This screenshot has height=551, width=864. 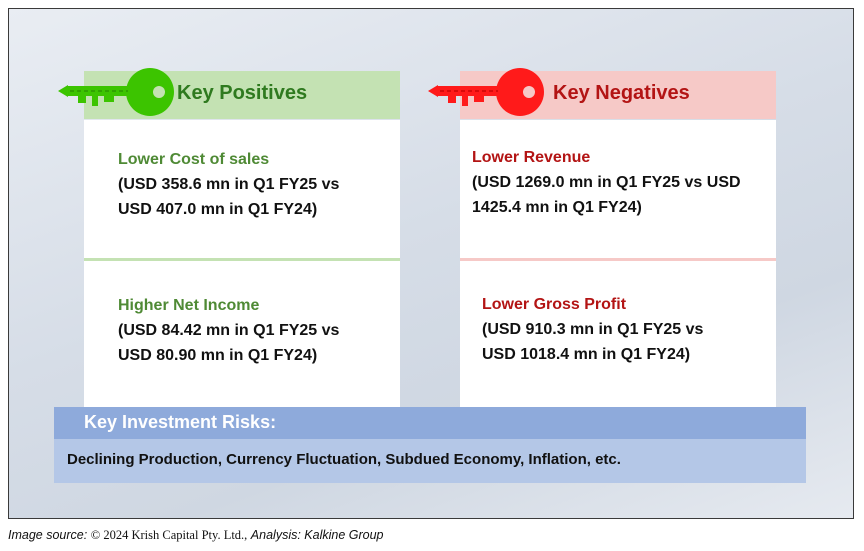 What do you see at coordinates (48, 535) in the screenshot?
I see `source-label: Image source:` at bounding box center [48, 535].